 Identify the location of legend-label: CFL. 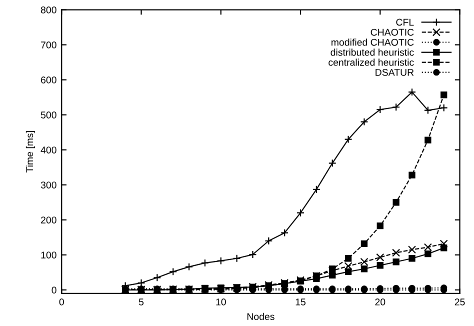
(405, 22).